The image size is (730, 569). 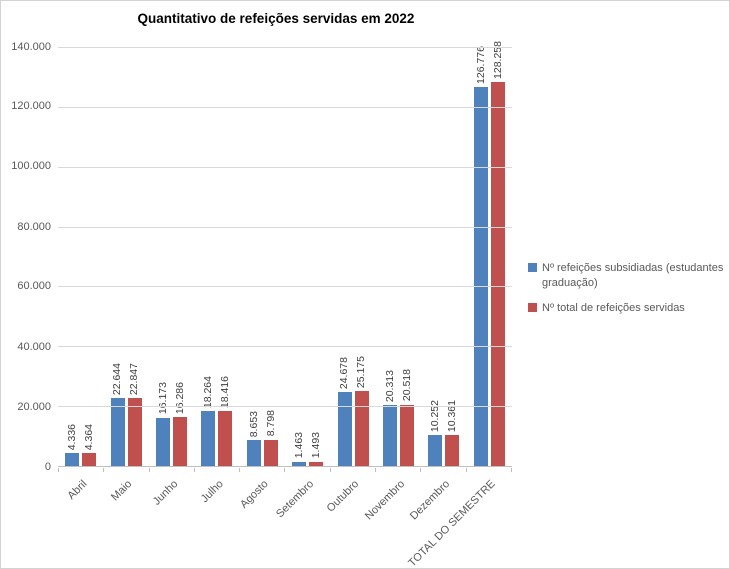 I want to click on bar-group: 1.463 1.493, so click(x=307, y=256).